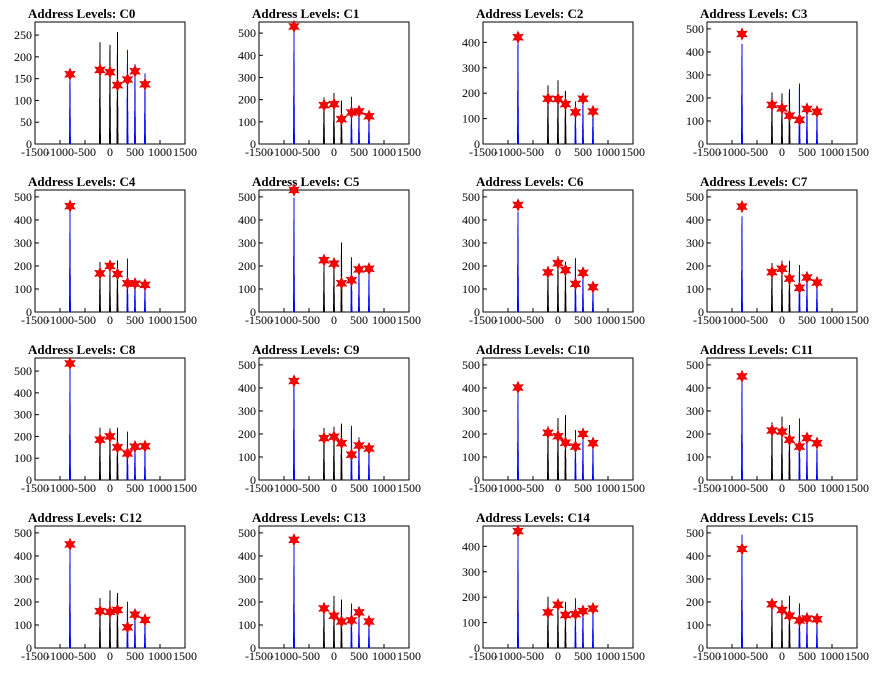 The height and width of the screenshot is (677, 896). I want to click on chart-title: Address Levels: C7, so click(754, 181).